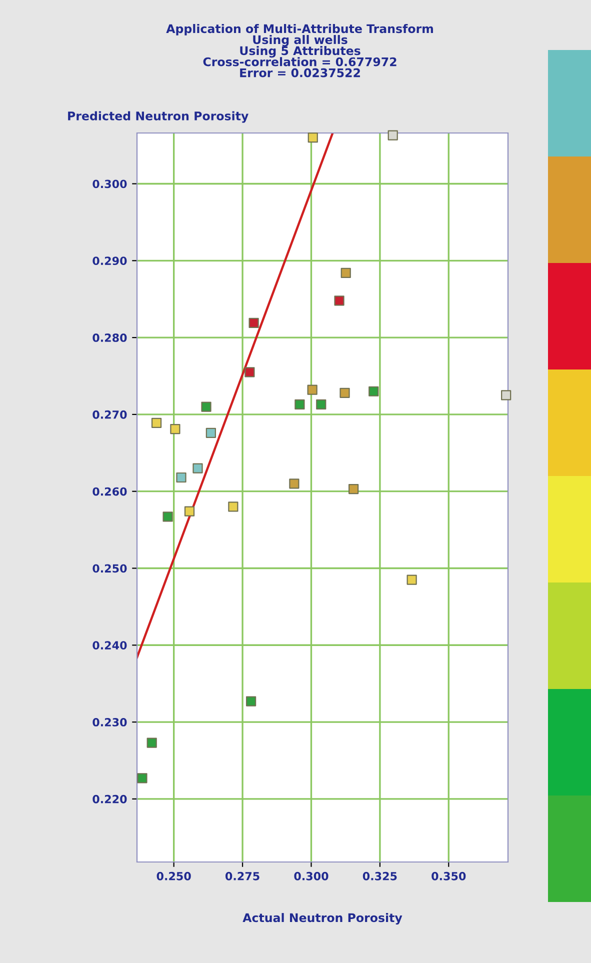 This screenshot has height=963, width=591. Describe the element at coordinates (109, 568) in the screenshot. I see `y-tick-label: 0.250` at that location.